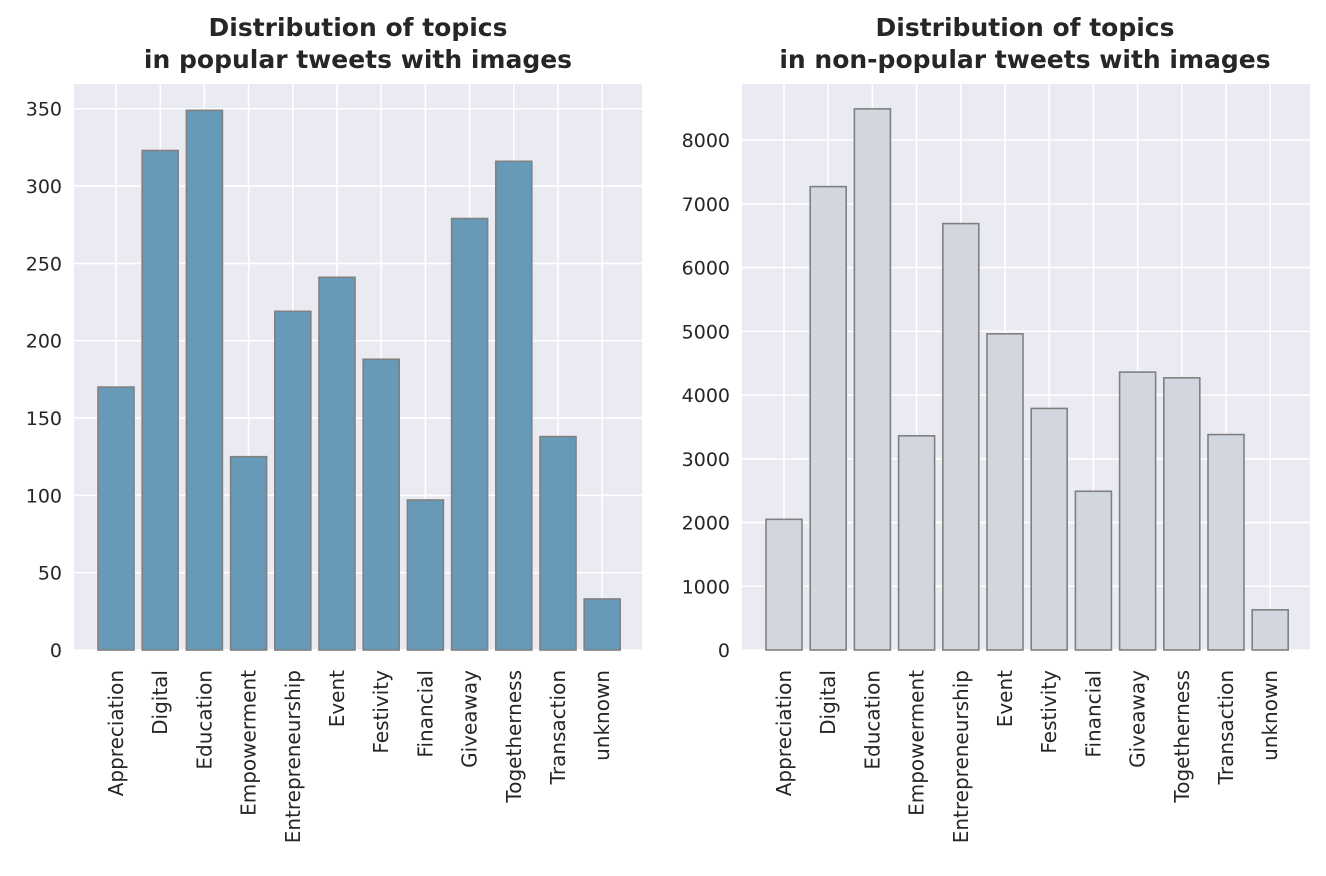 The width and height of the screenshot is (1326, 876). I want to click on y-tick-label: 3000, so click(706, 460).